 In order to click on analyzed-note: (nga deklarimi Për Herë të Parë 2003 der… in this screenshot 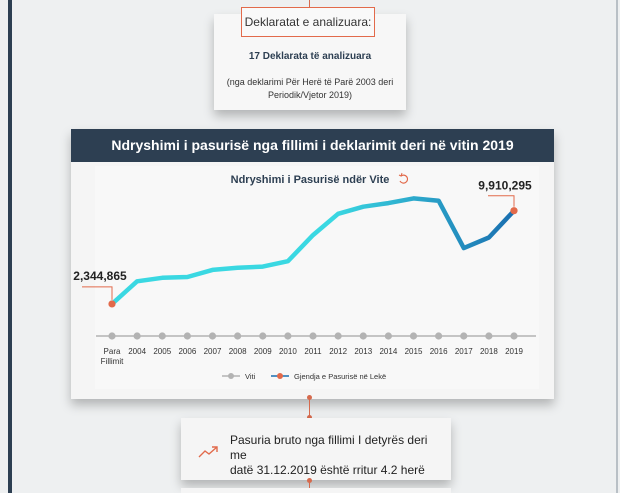, I will do `click(310, 89)`.